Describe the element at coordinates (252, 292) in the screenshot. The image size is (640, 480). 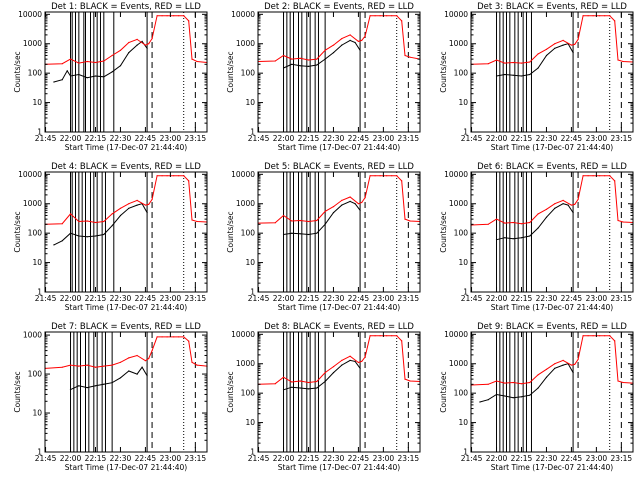
I see `panel-5-ytick-label-0: 1` at that location.